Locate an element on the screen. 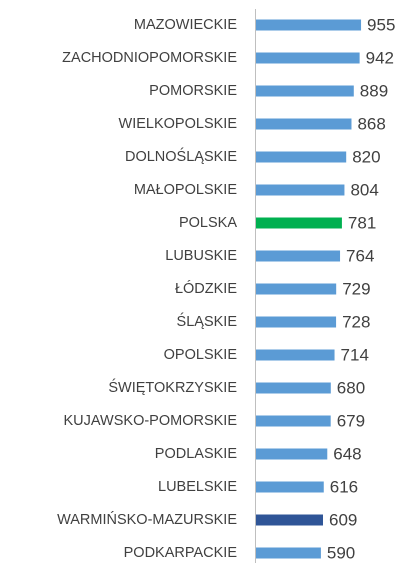  category-label: OPOLSKIE is located at coordinates (201, 355).